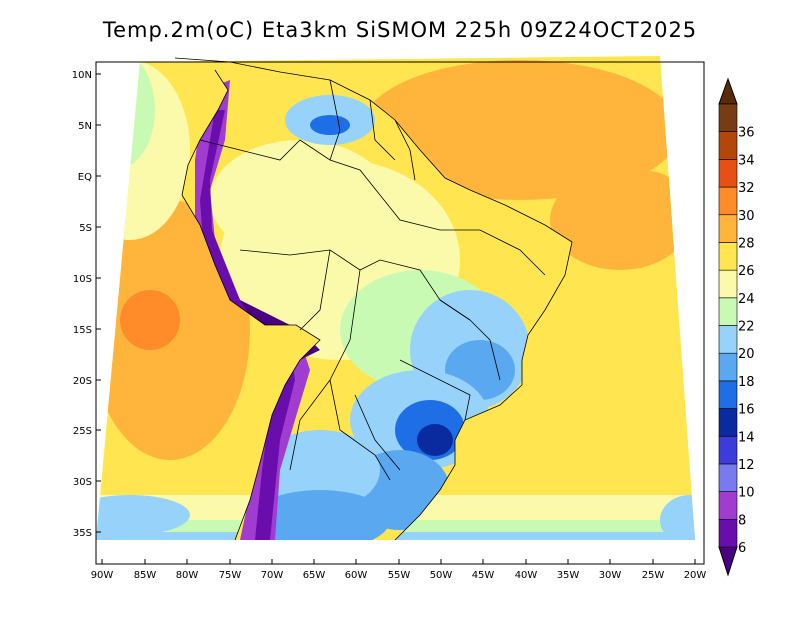 This screenshot has width=800, height=618. Describe the element at coordinates (441, 575) in the screenshot. I see `lon-label: 50W` at that location.